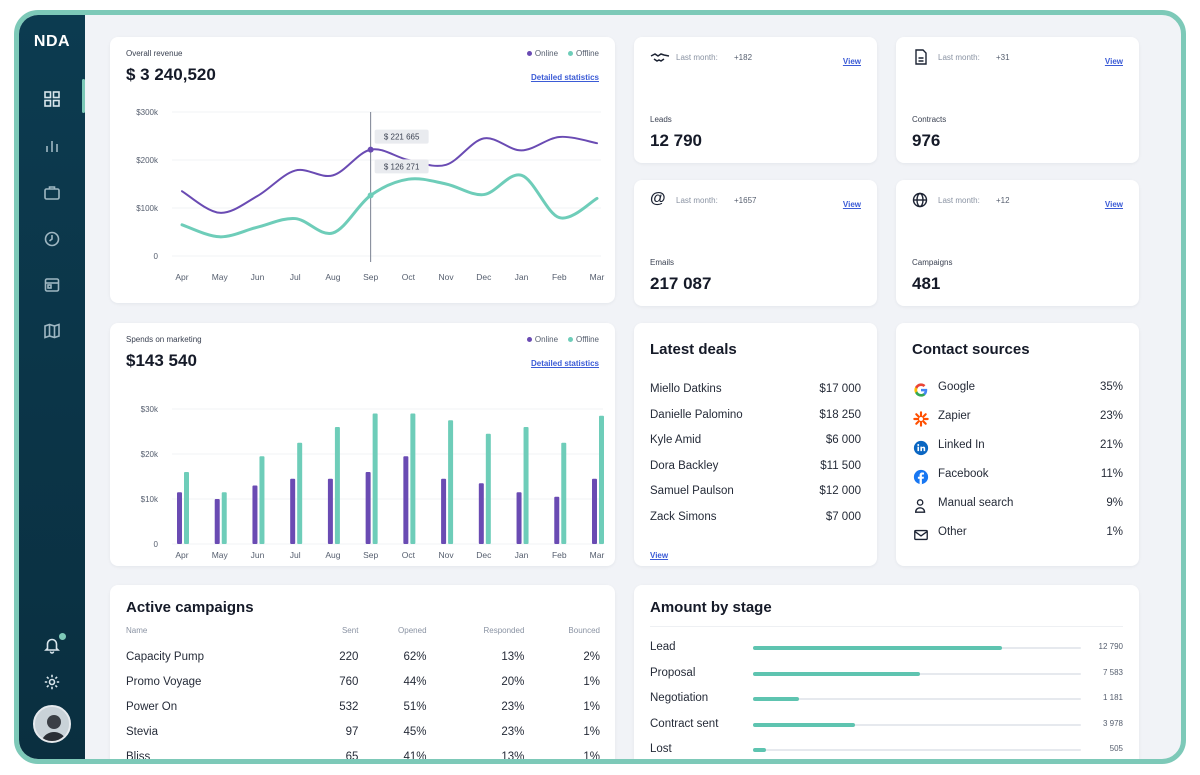 The height and width of the screenshot is (775, 1200). Describe the element at coordinates (363, 682) in the screenshot. I see `table-row: Promo Voyage 760 44% 20% 1%` at that location.